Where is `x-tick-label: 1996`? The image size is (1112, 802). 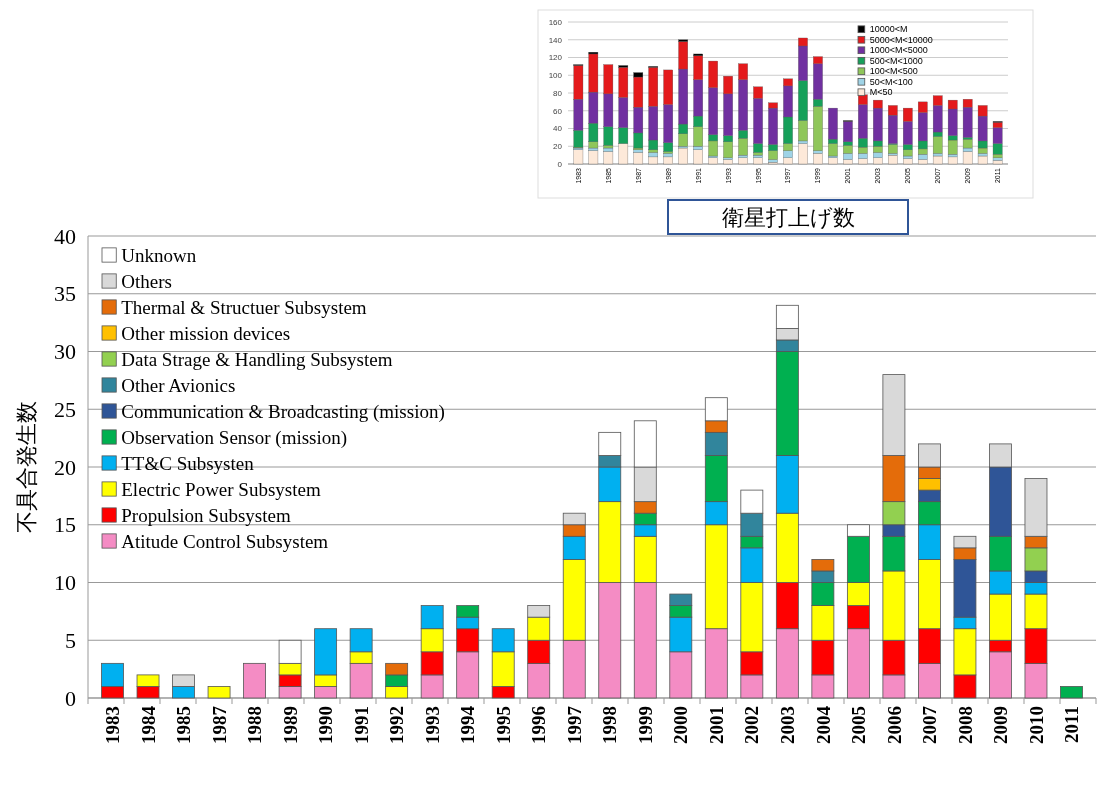 x-tick-label: 1996 is located at coordinates (539, 725).